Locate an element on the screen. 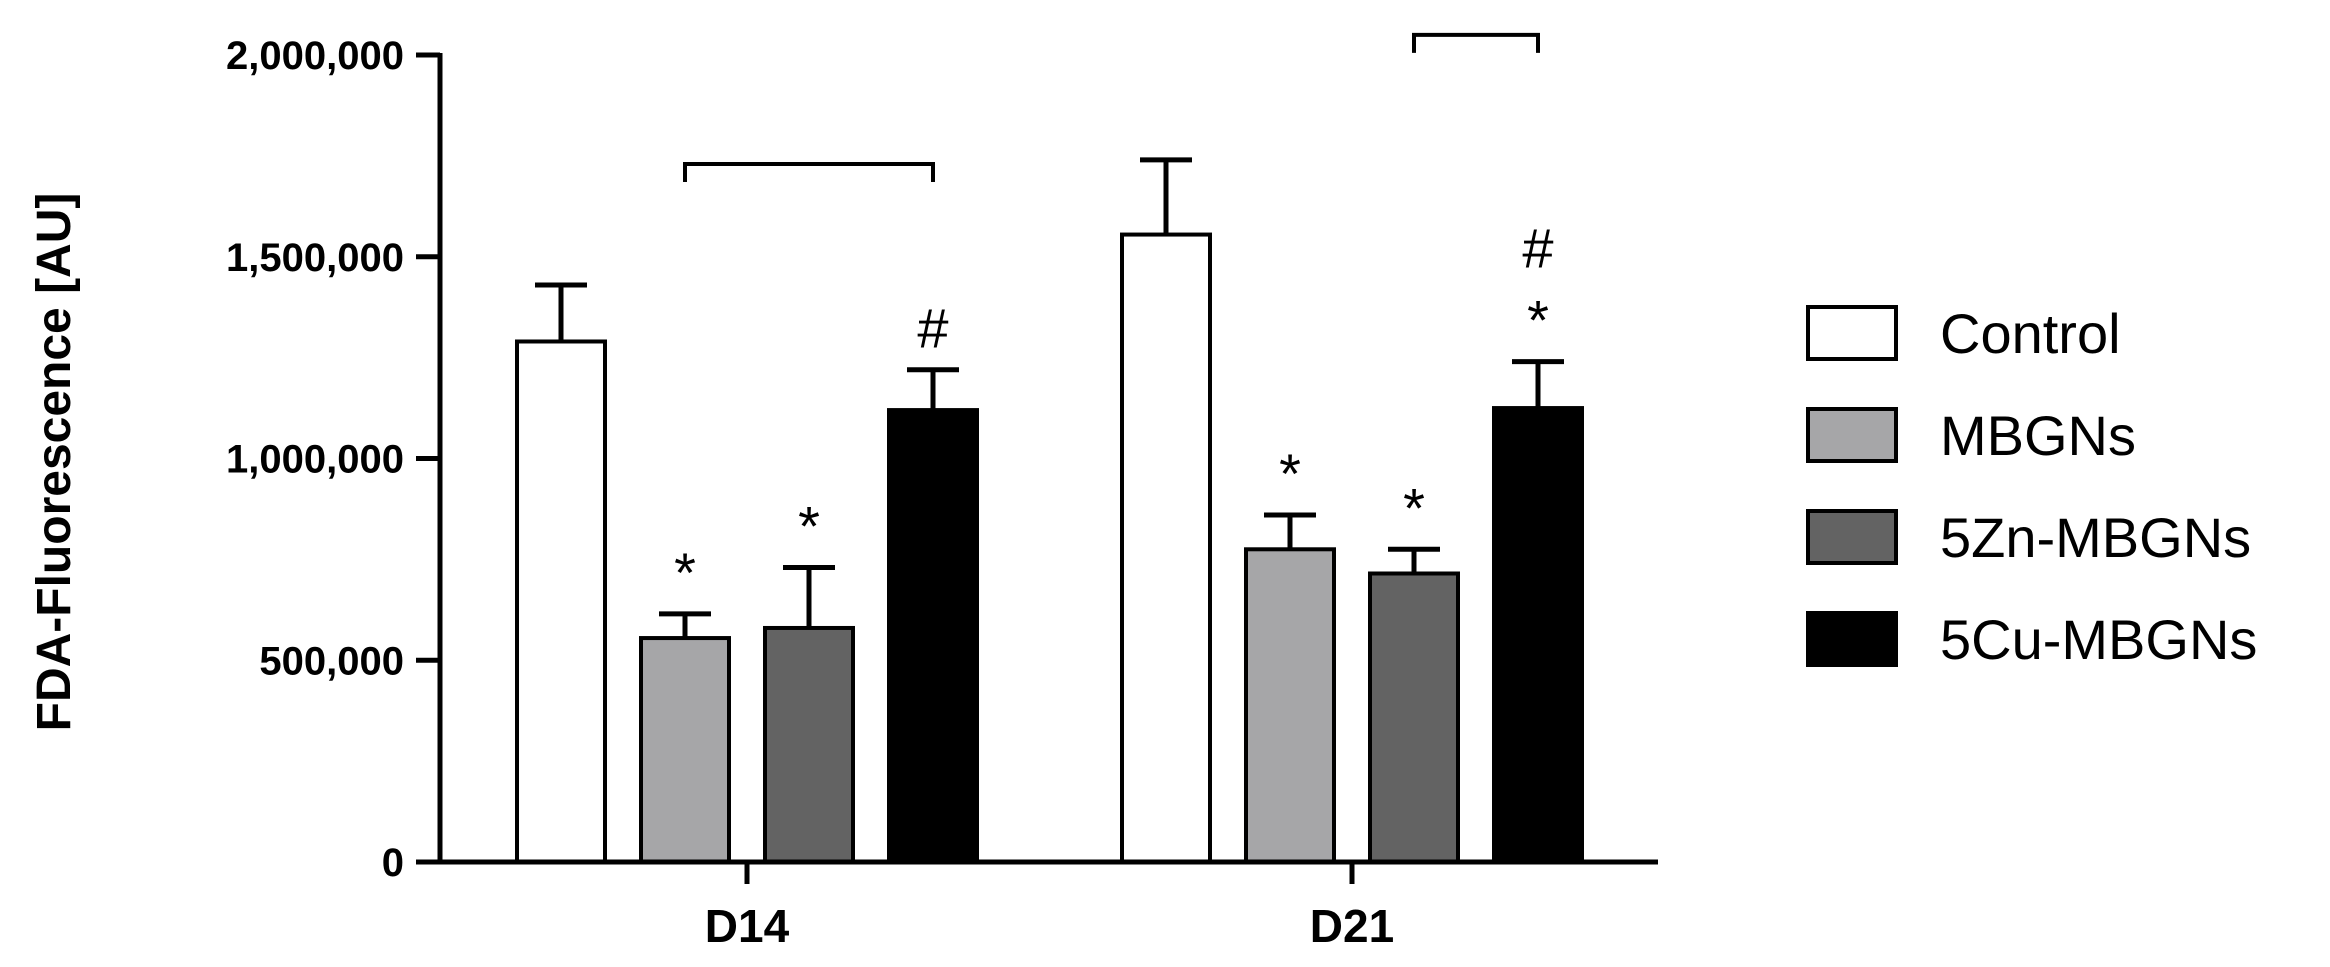 Image resolution: width=2330 pixels, height=967 pixels. legend-label: MBGNs is located at coordinates (2038, 435).